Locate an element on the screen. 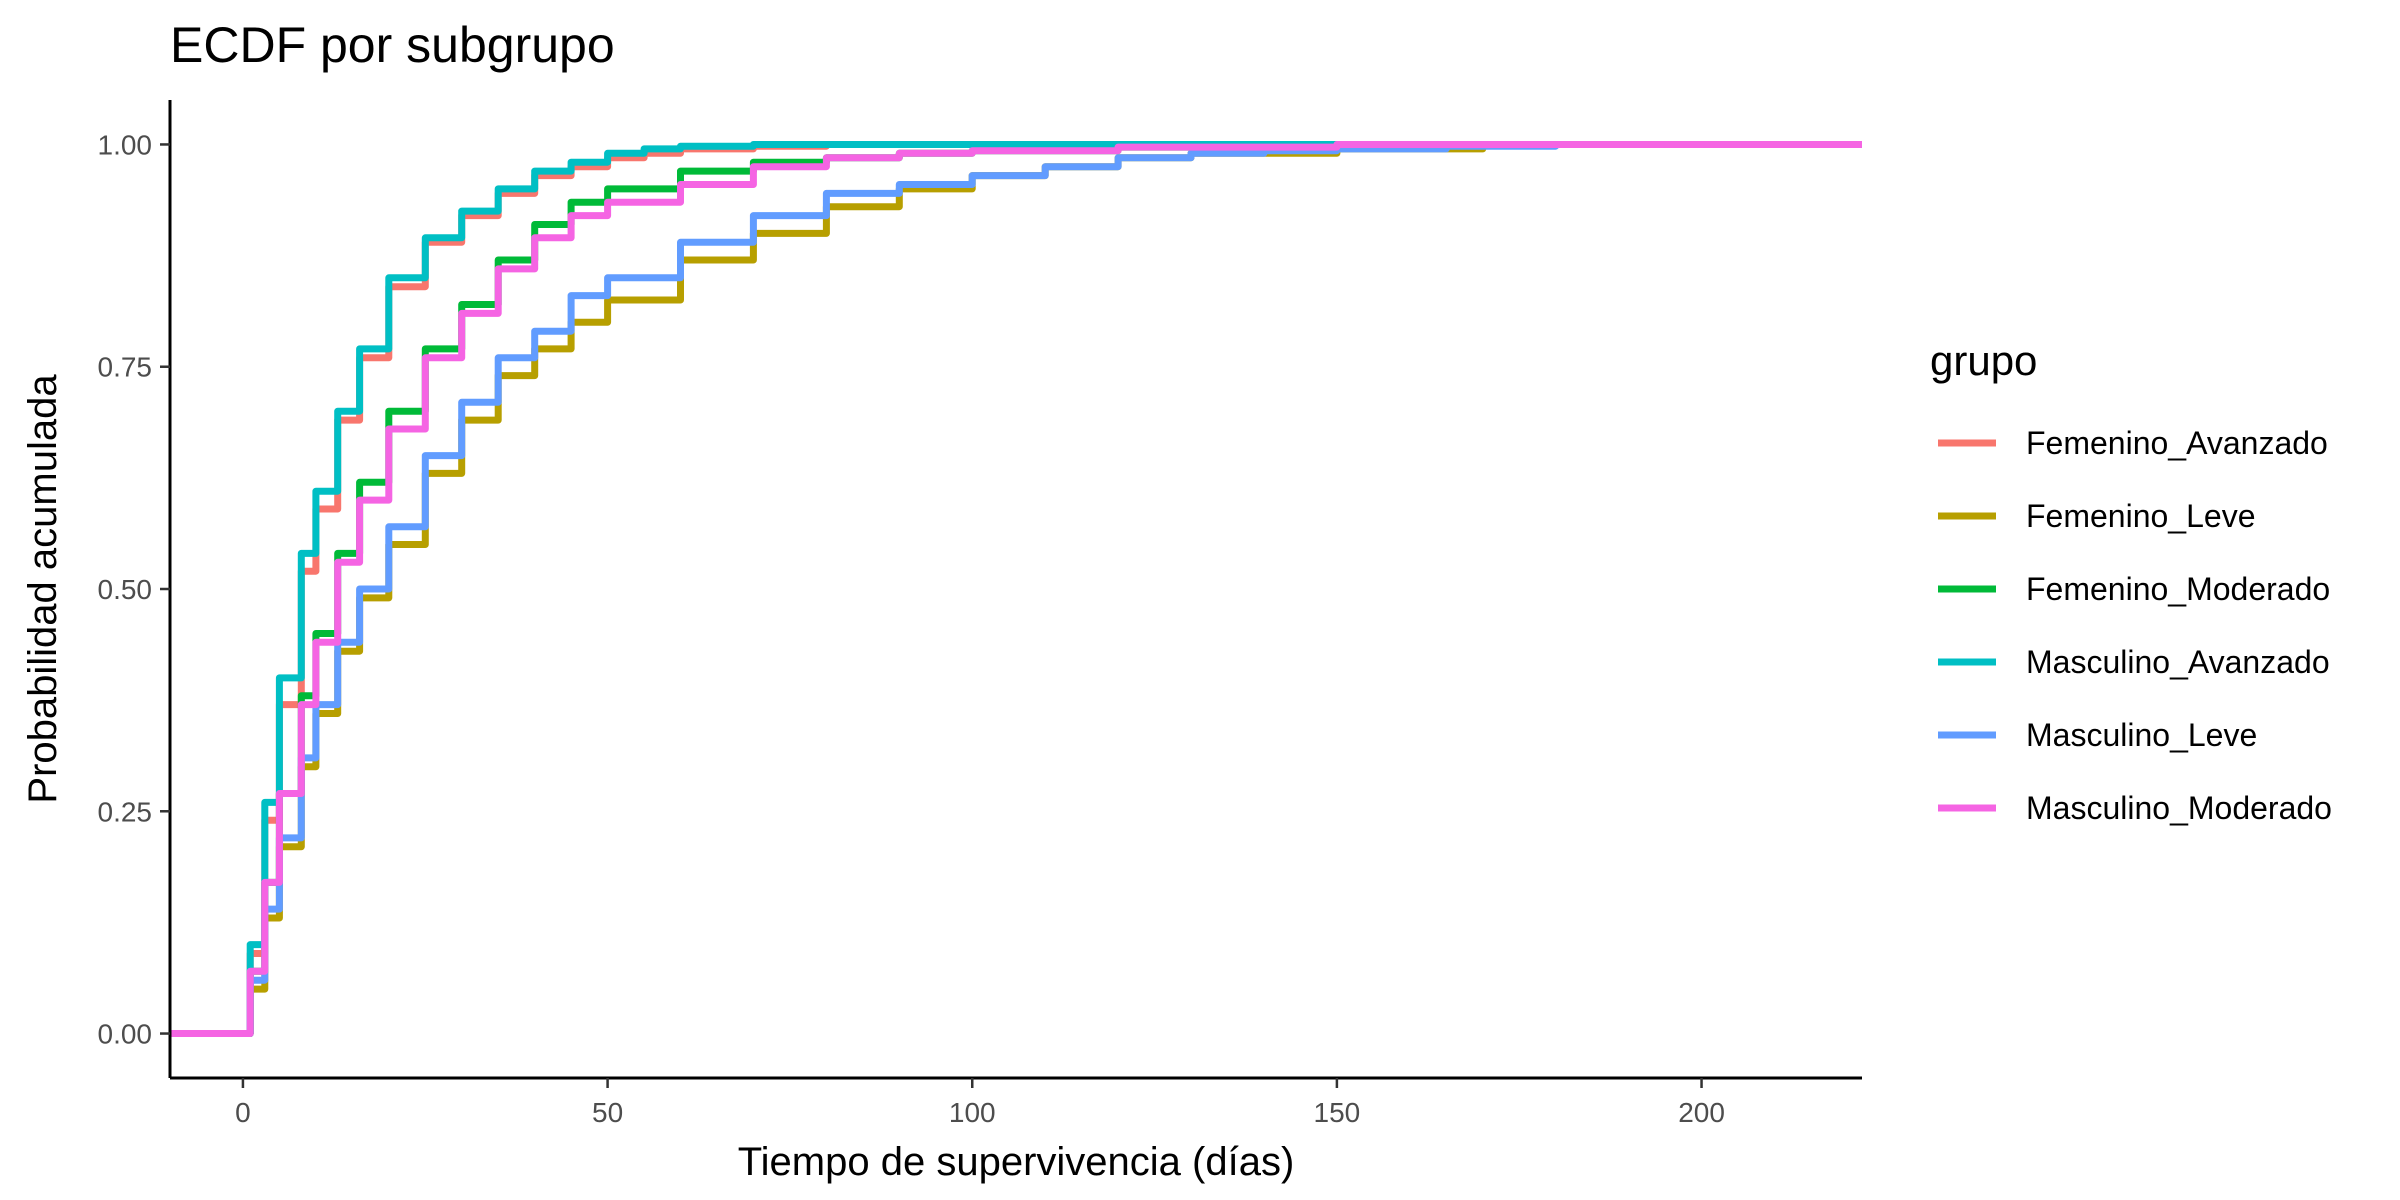  chart-title: ECDF por subgrupo is located at coordinates (392, 45).